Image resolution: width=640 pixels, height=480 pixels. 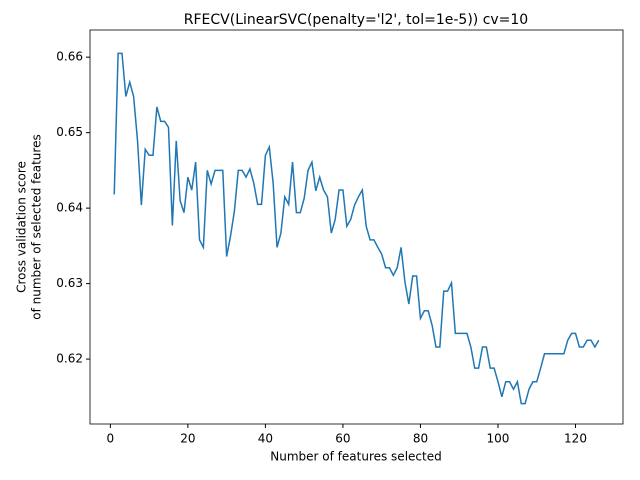 What do you see at coordinates (187, 439) in the screenshot?
I see `x-tick-label: 20` at bounding box center [187, 439].